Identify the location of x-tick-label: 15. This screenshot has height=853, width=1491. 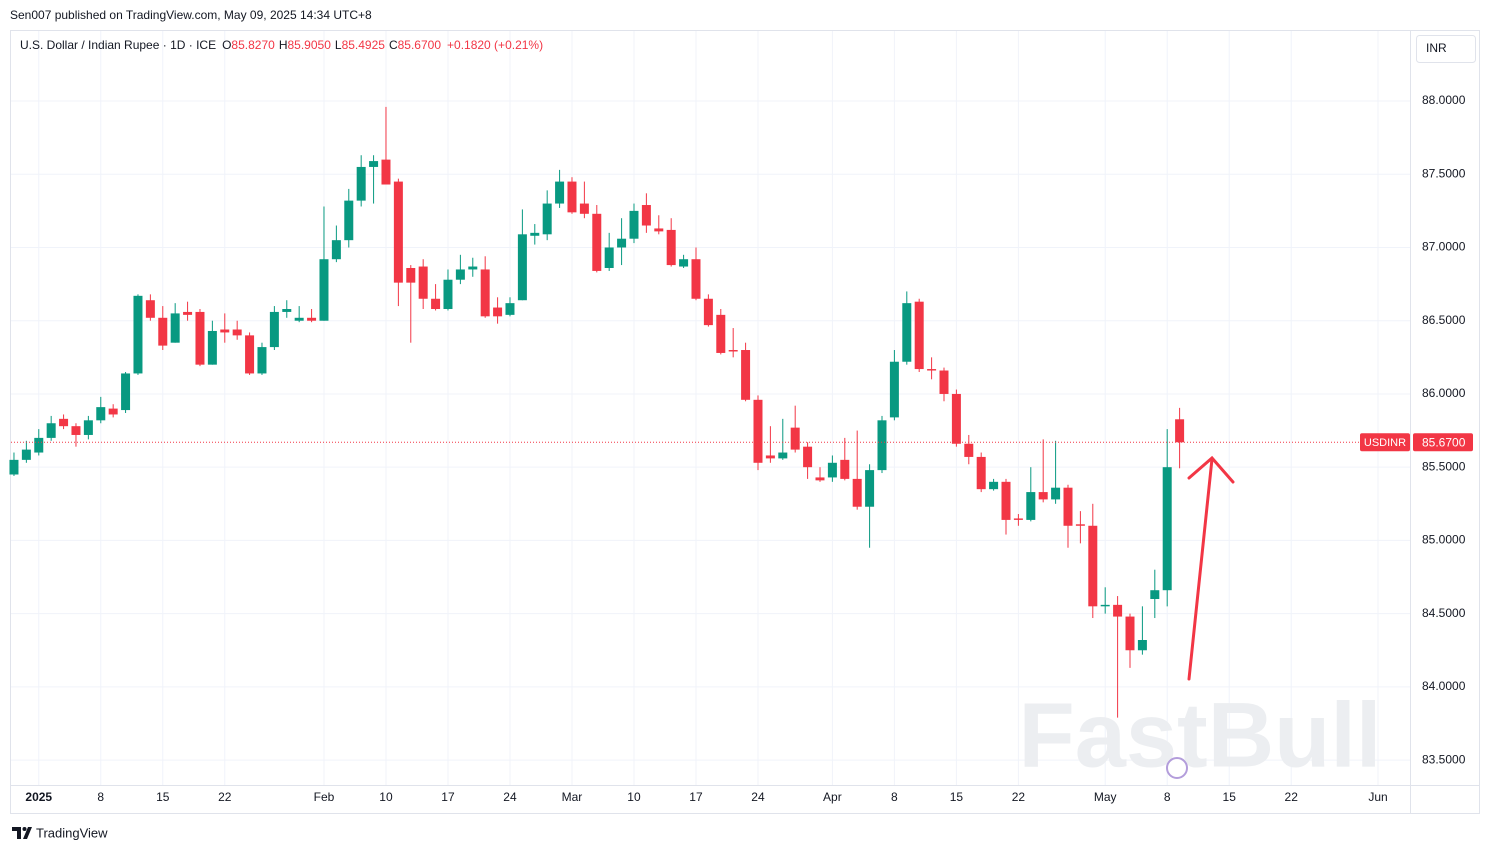
(1230, 797).